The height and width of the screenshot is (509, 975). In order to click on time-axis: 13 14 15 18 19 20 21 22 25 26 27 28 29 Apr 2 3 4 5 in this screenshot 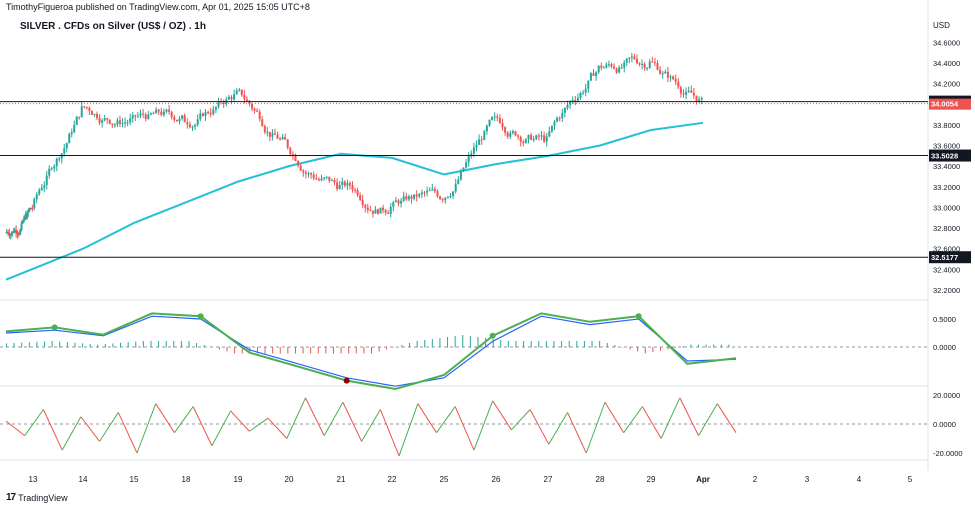, I will do `click(471, 479)`.